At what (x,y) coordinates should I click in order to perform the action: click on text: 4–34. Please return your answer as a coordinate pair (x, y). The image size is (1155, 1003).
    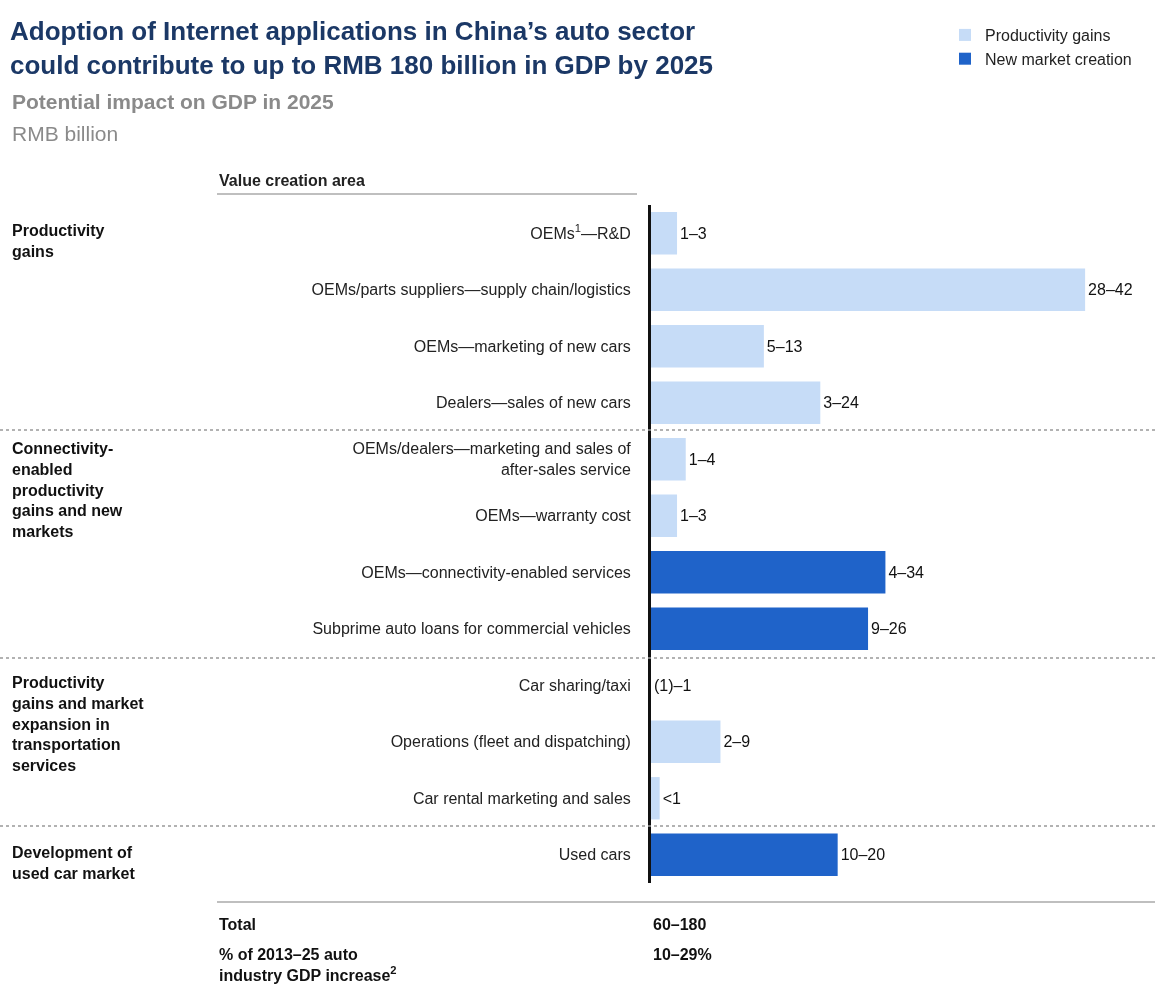
    Looking at the image, I should click on (906, 572).